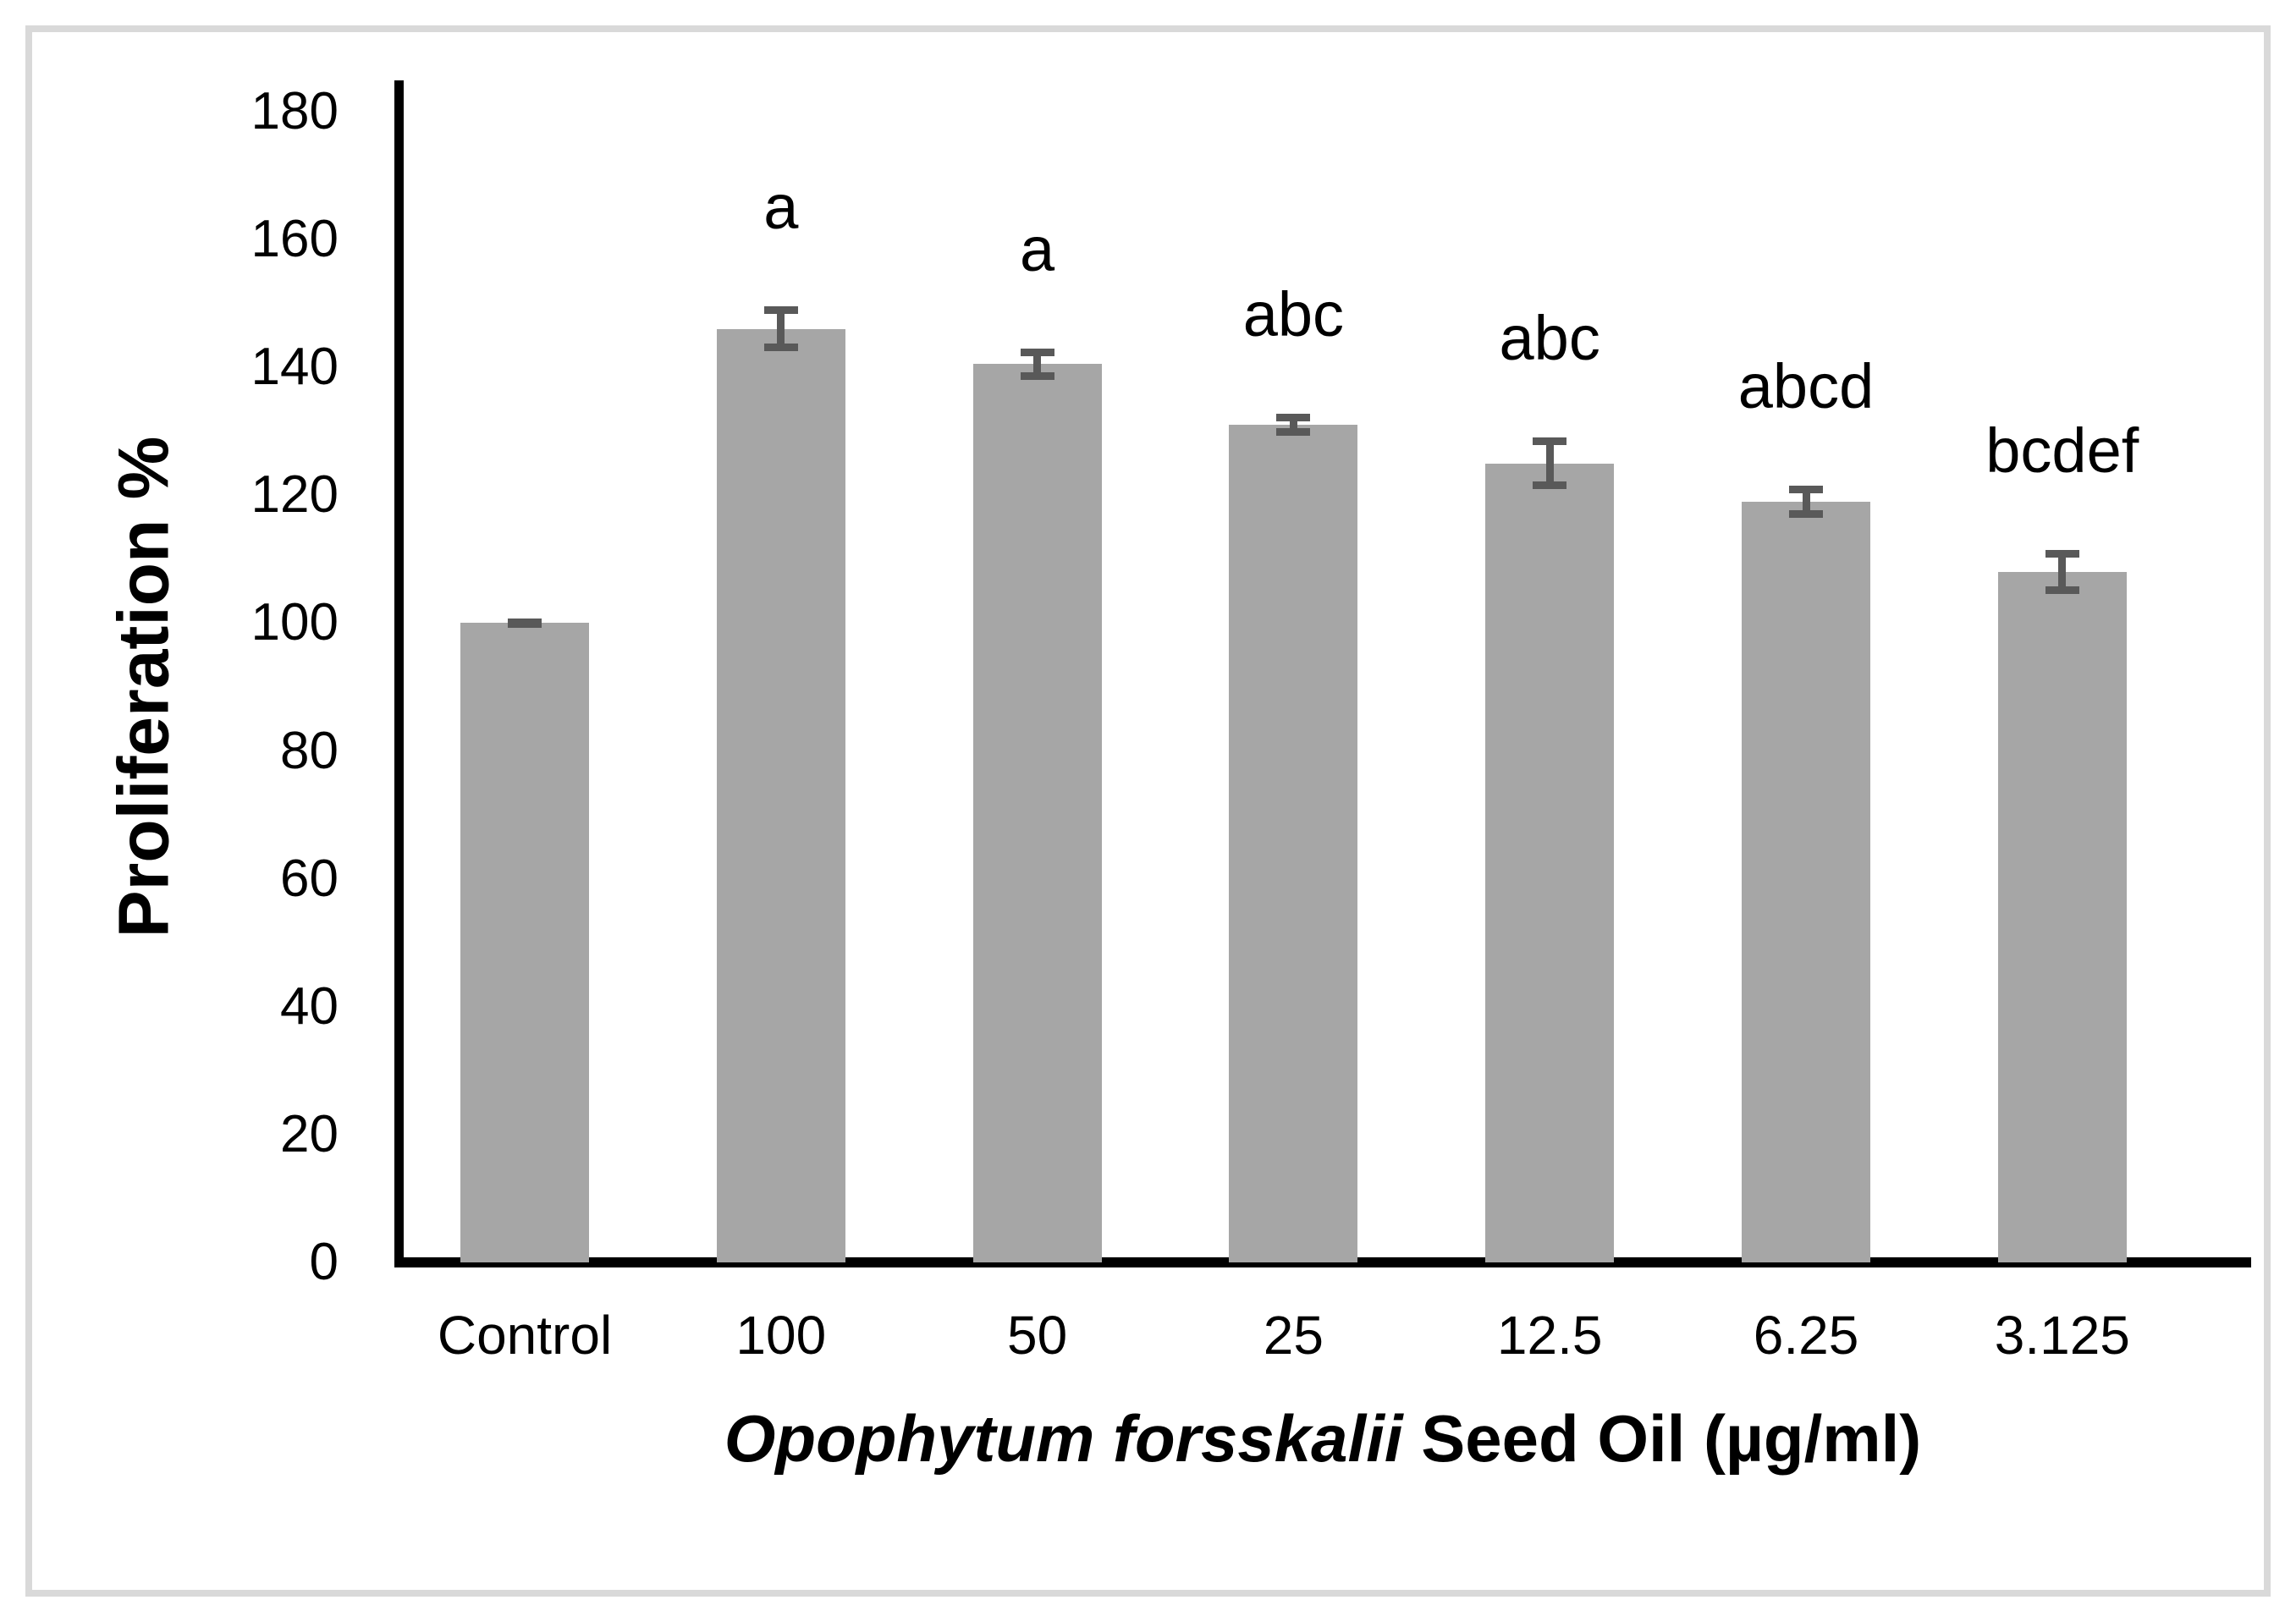 The height and width of the screenshot is (1622, 2296). I want to click on x-axis-title-species: Opophytum forsskalii, so click(1063, 1439).